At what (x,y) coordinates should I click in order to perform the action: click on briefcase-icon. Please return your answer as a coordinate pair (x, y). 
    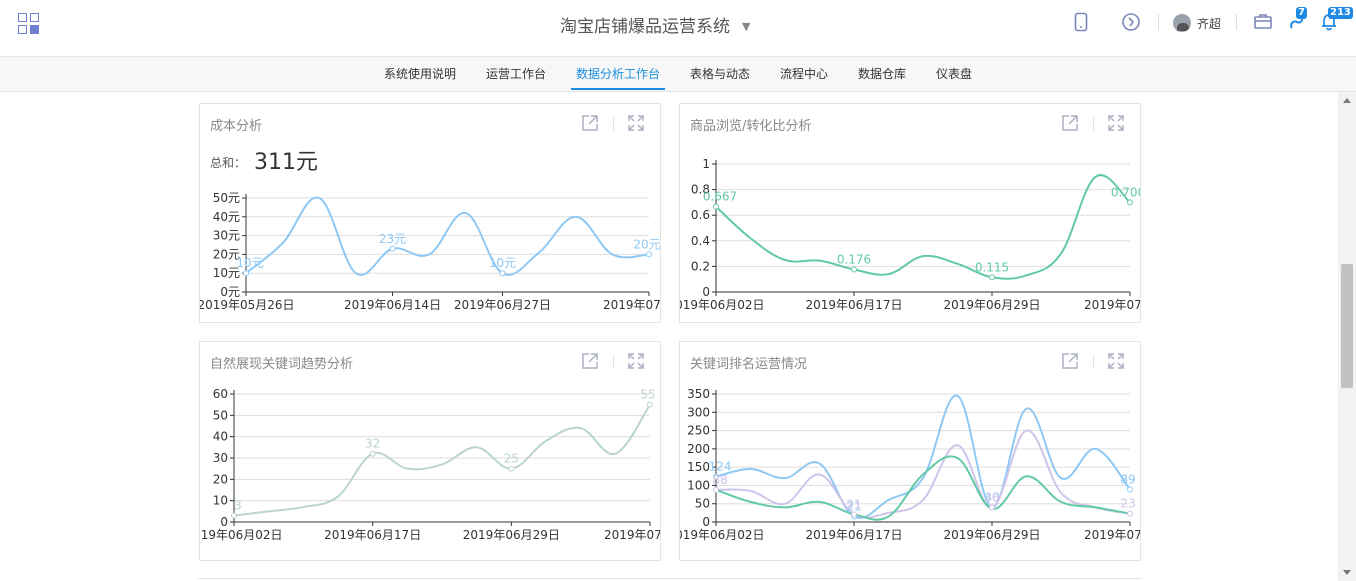
    Looking at the image, I should click on (1263, 23).